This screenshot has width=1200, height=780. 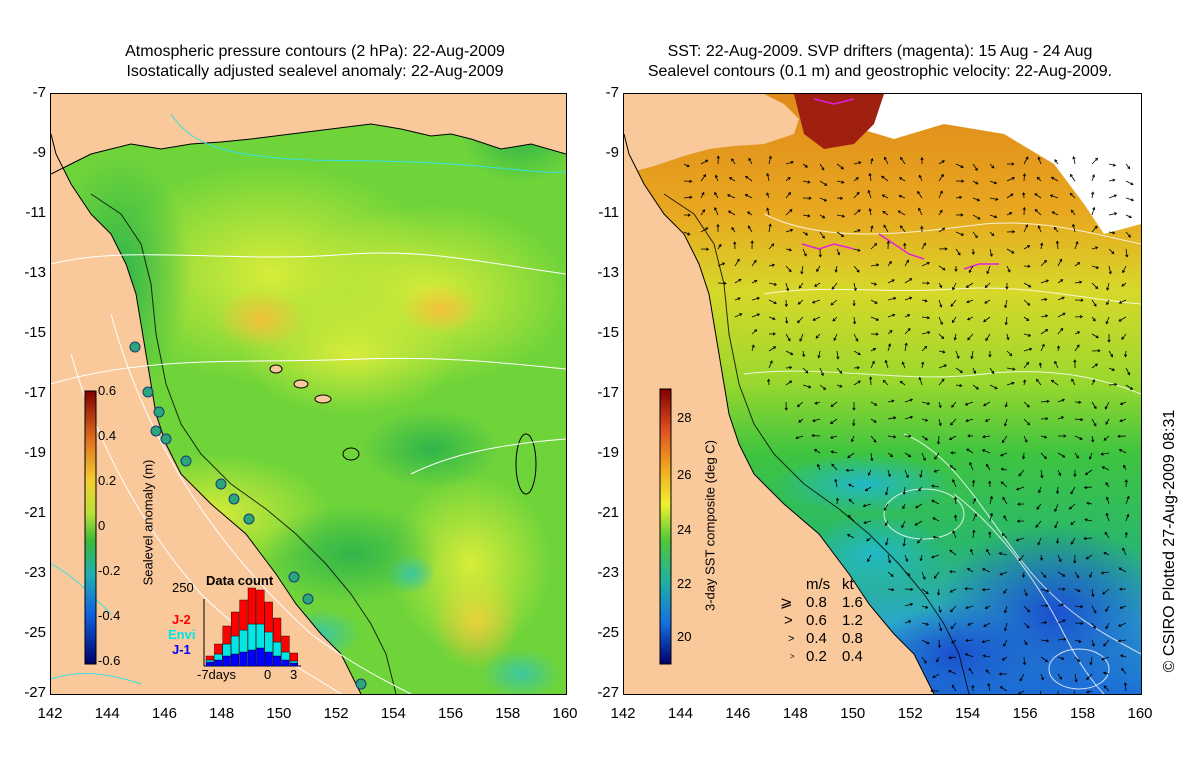 What do you see at coordinates (285, 656) in the screenshot?
I see `histogram-bar` at bounding box center [285, 656].